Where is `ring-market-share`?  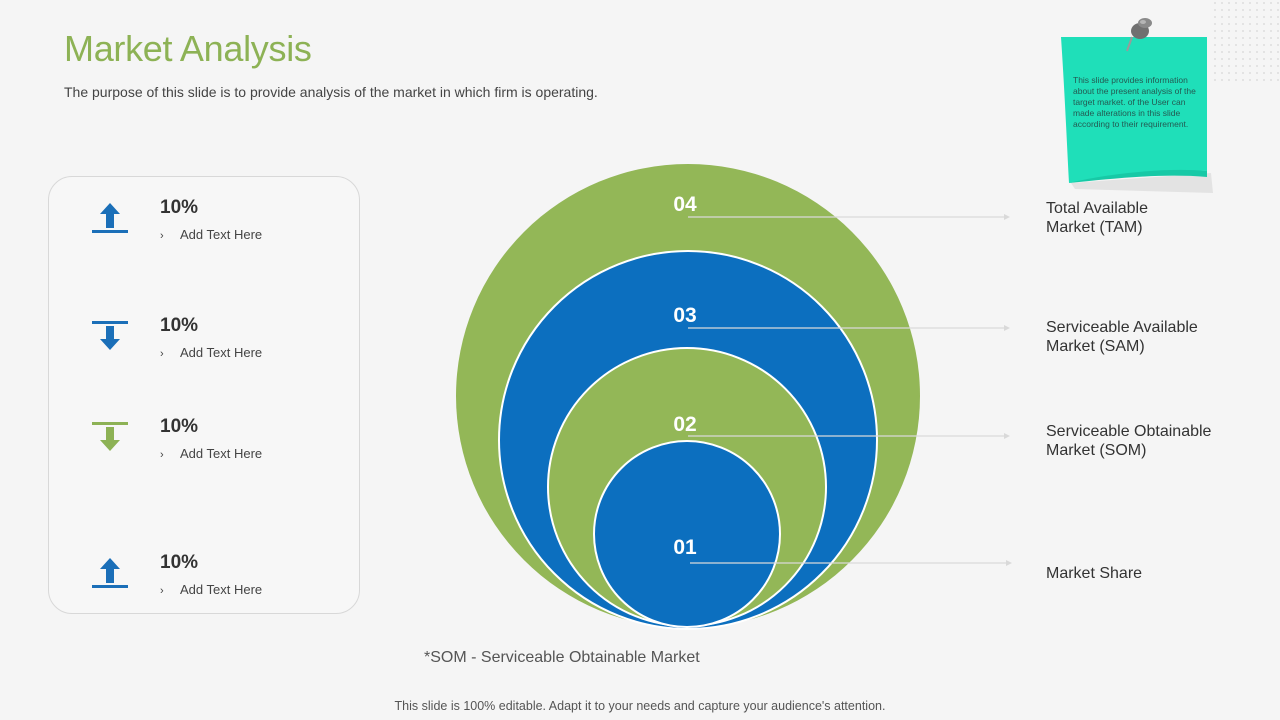
ring-market-share is located at coordinates (687, 534).